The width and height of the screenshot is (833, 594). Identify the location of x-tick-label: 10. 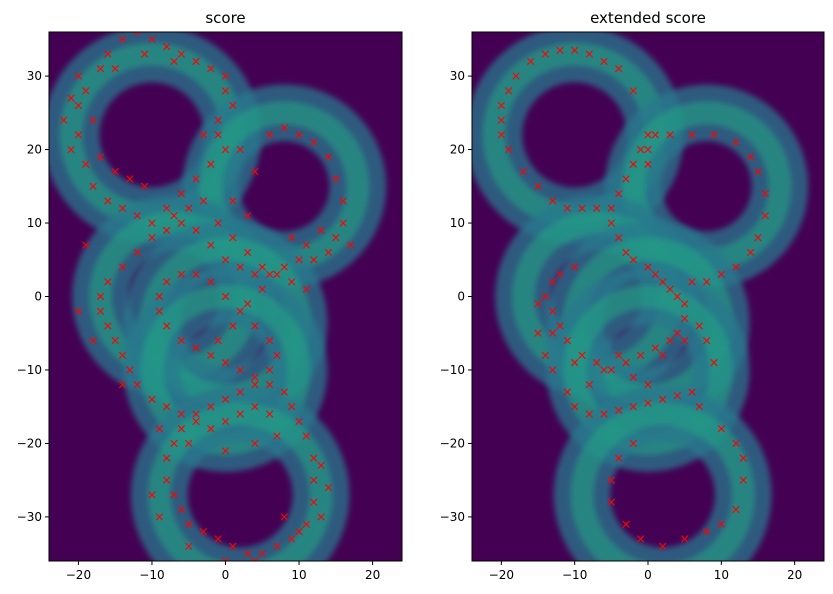
(298, 575).